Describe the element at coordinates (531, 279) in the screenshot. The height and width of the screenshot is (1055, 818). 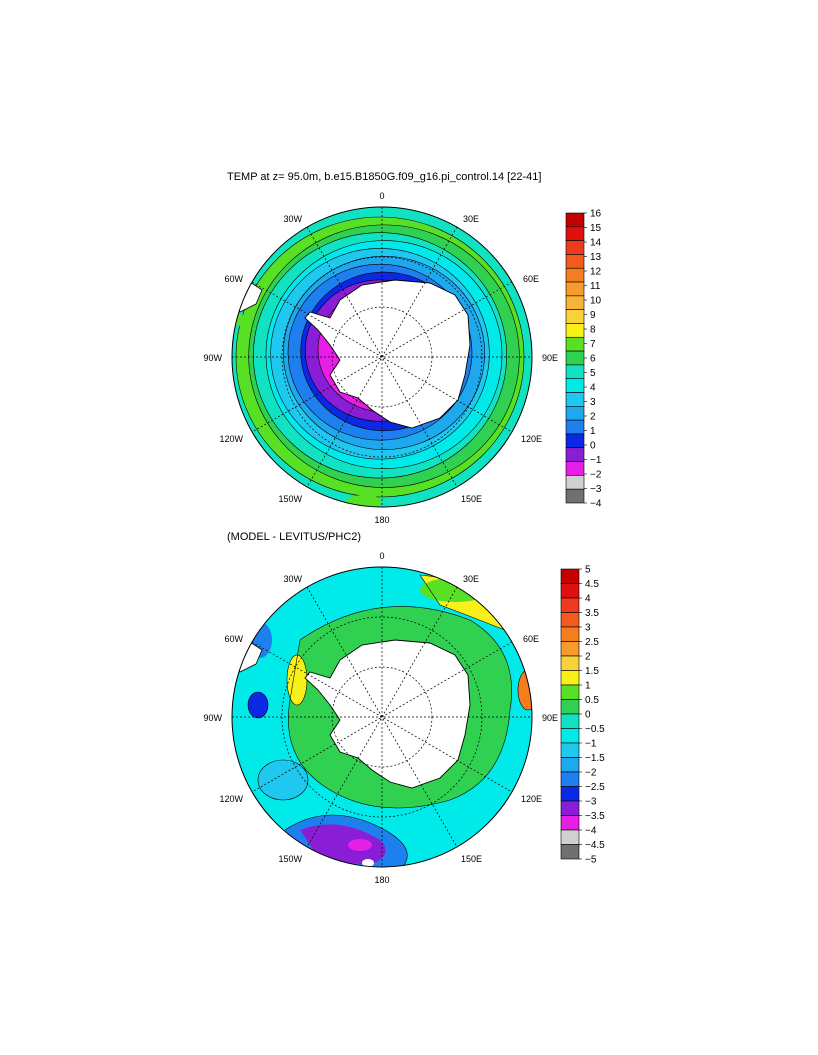
I see `lon-label-60e: 60E` at that location.